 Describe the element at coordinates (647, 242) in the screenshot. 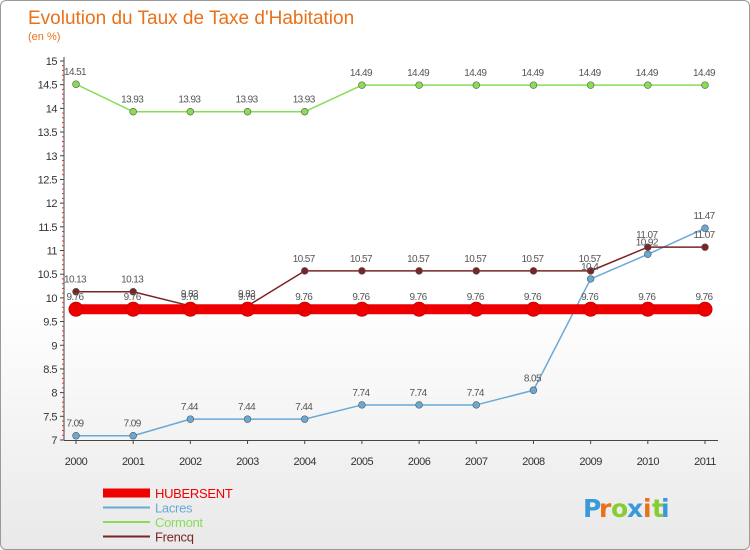

I see `data-label: 10.92` at that location.